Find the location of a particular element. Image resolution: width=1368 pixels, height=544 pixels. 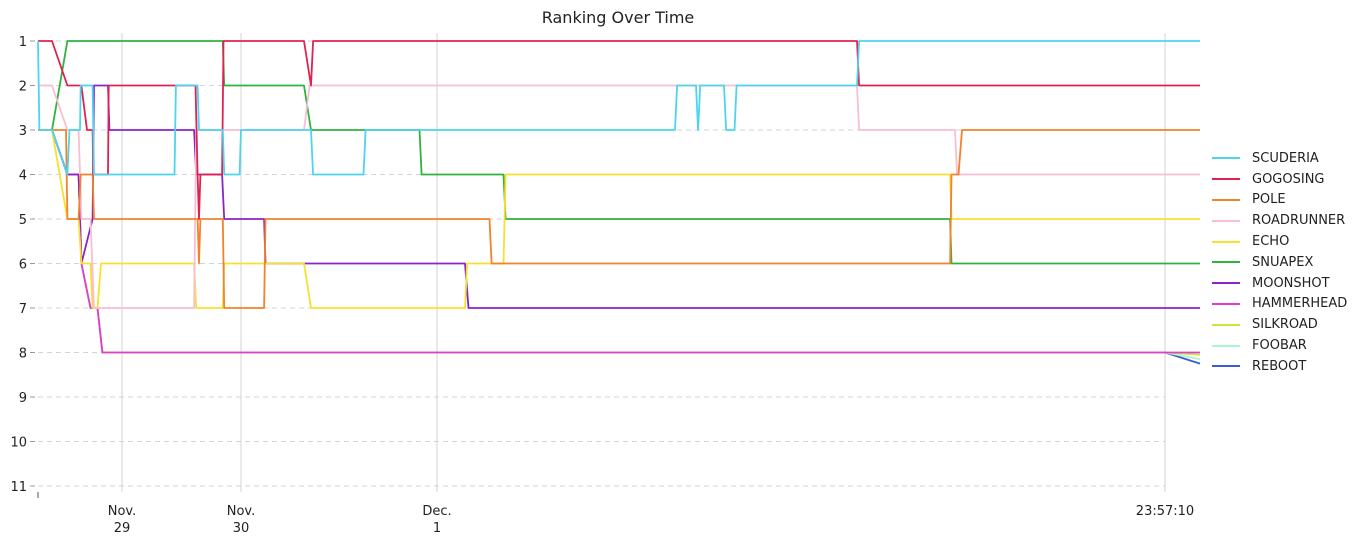

legend-item-silkroad: SILKROAD is located at coordinates (1279, 324).